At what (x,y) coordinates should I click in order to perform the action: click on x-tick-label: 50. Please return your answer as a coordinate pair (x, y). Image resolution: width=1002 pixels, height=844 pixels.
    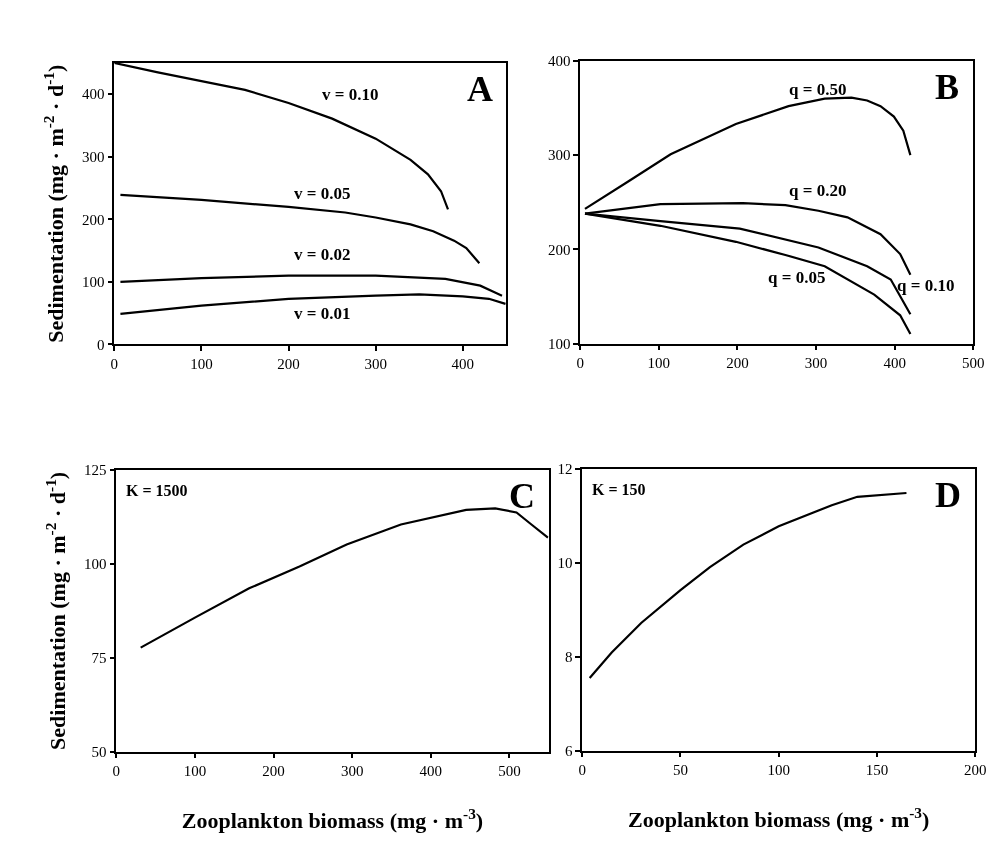
    Looking at the image, I should click on (680, 770).